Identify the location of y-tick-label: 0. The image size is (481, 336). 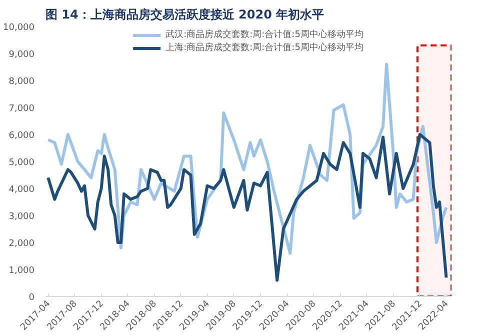
(31, 298).